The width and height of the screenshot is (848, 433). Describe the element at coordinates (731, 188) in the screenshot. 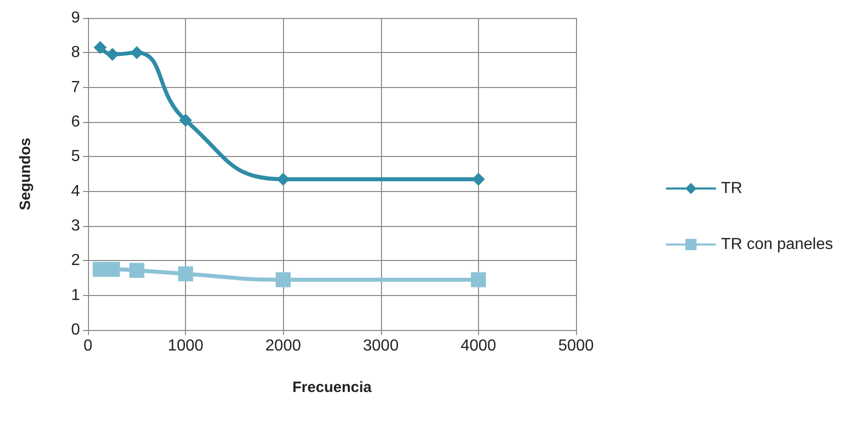

I see `legend-label: TR` at that location.